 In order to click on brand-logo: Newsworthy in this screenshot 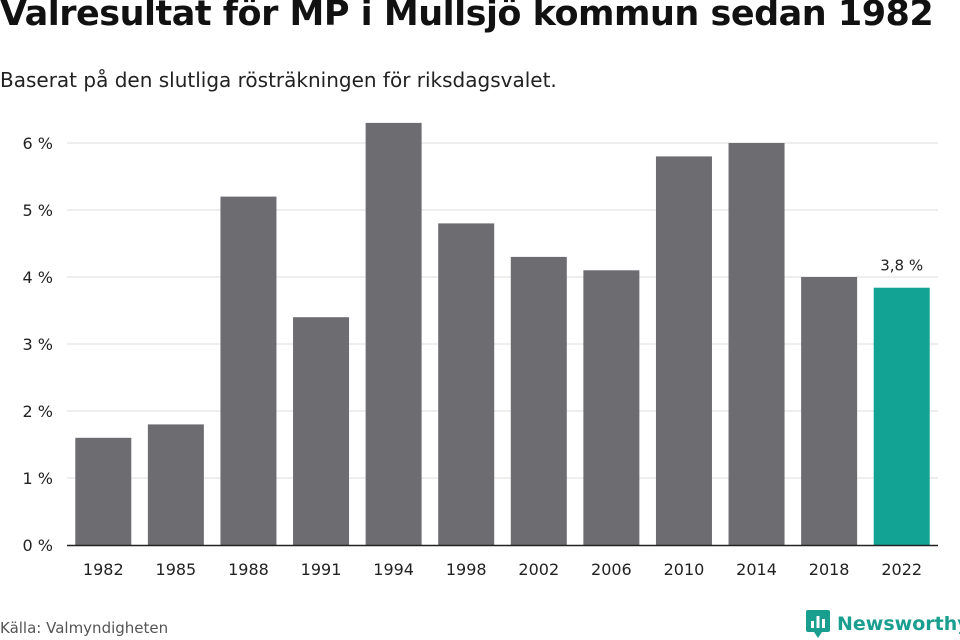, I will do `click(882, 624)`.